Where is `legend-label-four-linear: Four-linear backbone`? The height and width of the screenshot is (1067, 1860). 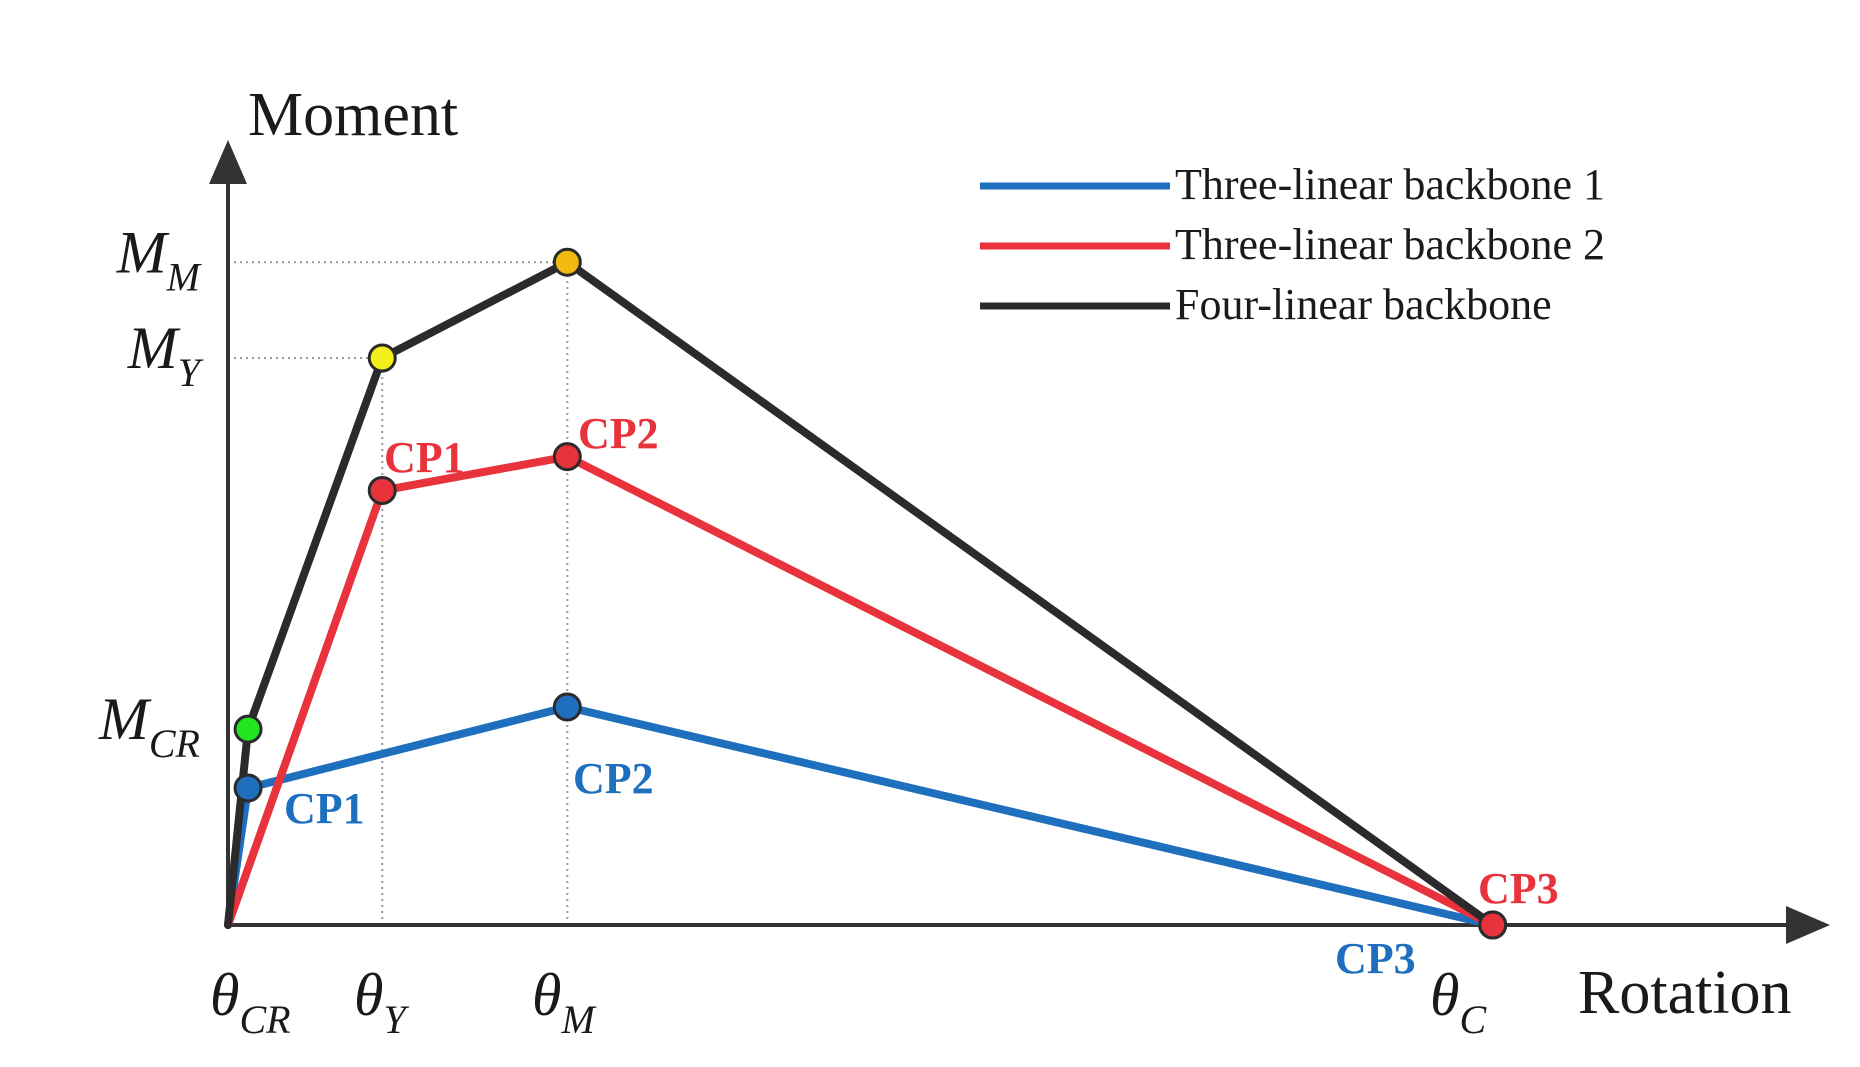 legend-label-four-linear: Four-linear backbone is located at coordinates (1363, 304).